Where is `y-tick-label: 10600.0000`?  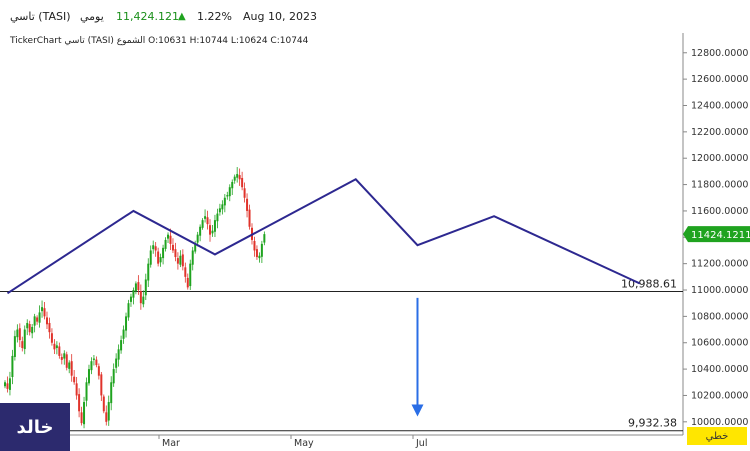 y-tick-label: 10600.0000 is located at coordinates (719, 343).